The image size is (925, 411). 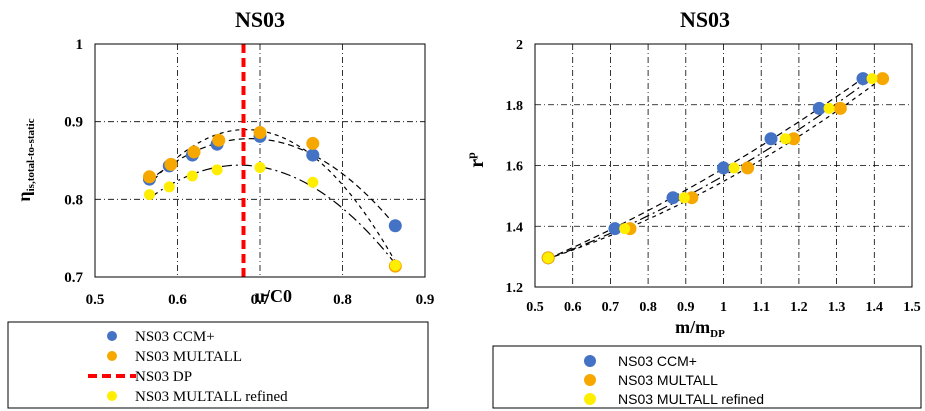 I want to click on x-axis-label: m/mDP, so click(x=700, y=328).